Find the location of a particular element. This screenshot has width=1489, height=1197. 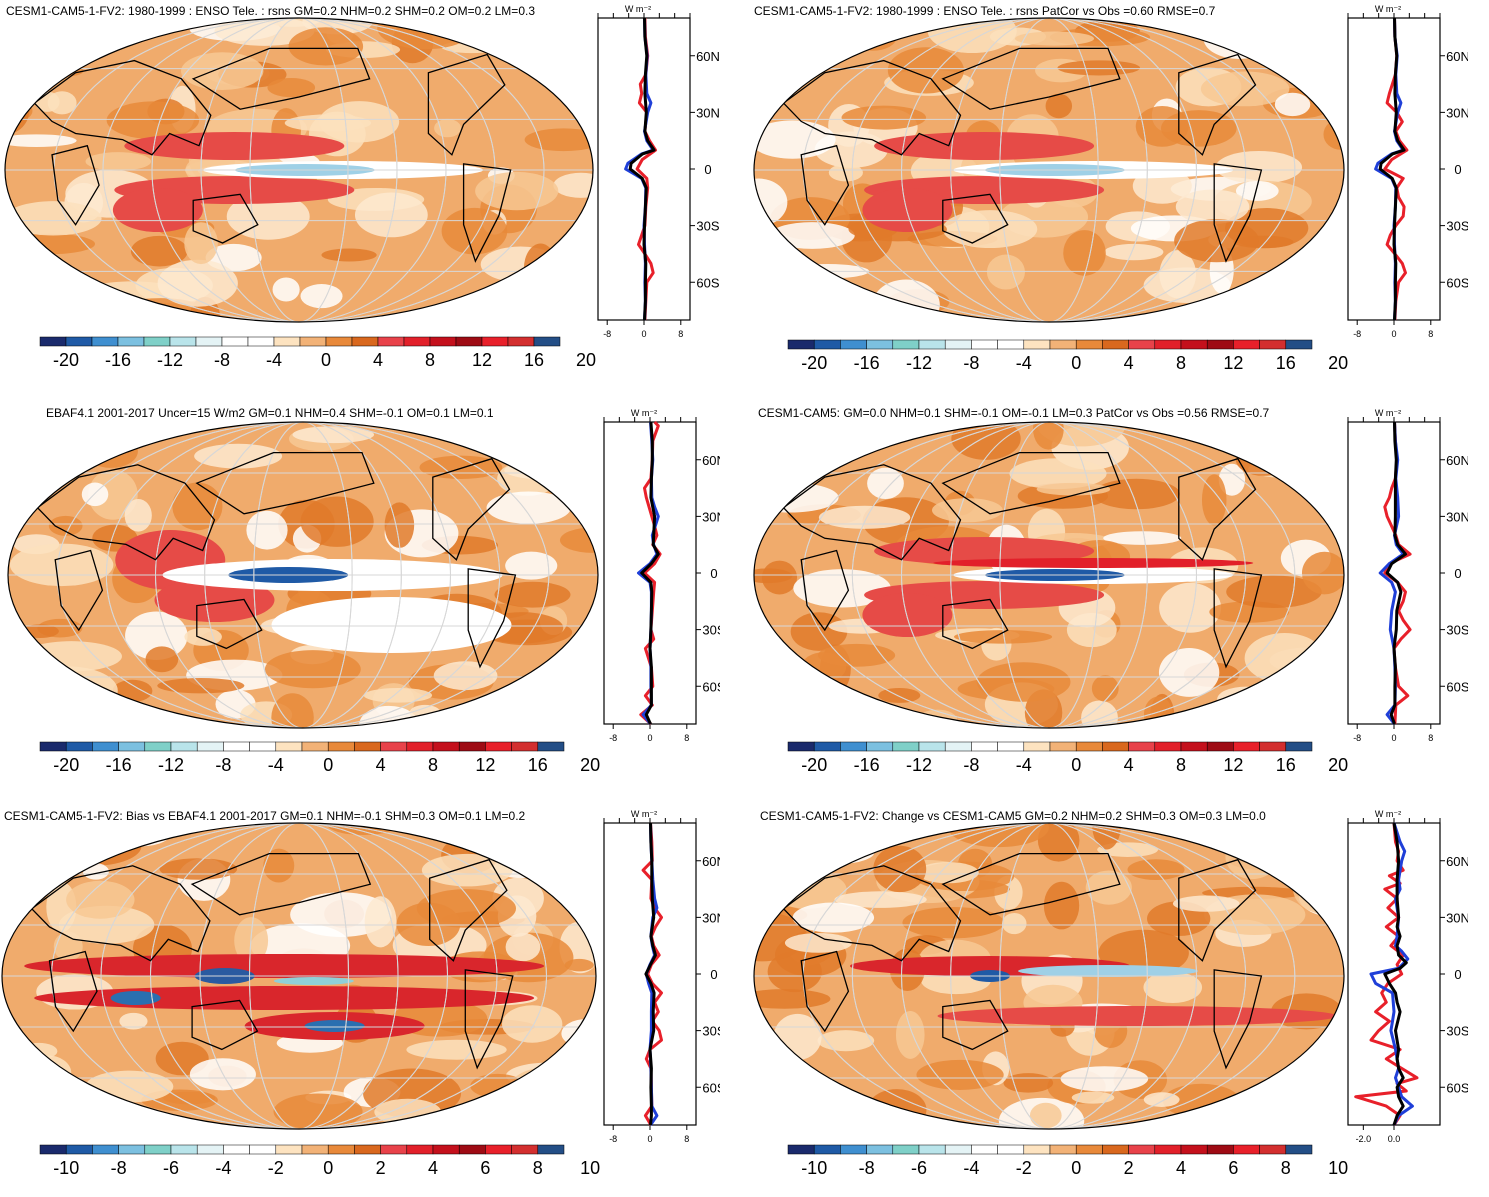

colorbar-label: -4 is located at coordinates (1024, 765).